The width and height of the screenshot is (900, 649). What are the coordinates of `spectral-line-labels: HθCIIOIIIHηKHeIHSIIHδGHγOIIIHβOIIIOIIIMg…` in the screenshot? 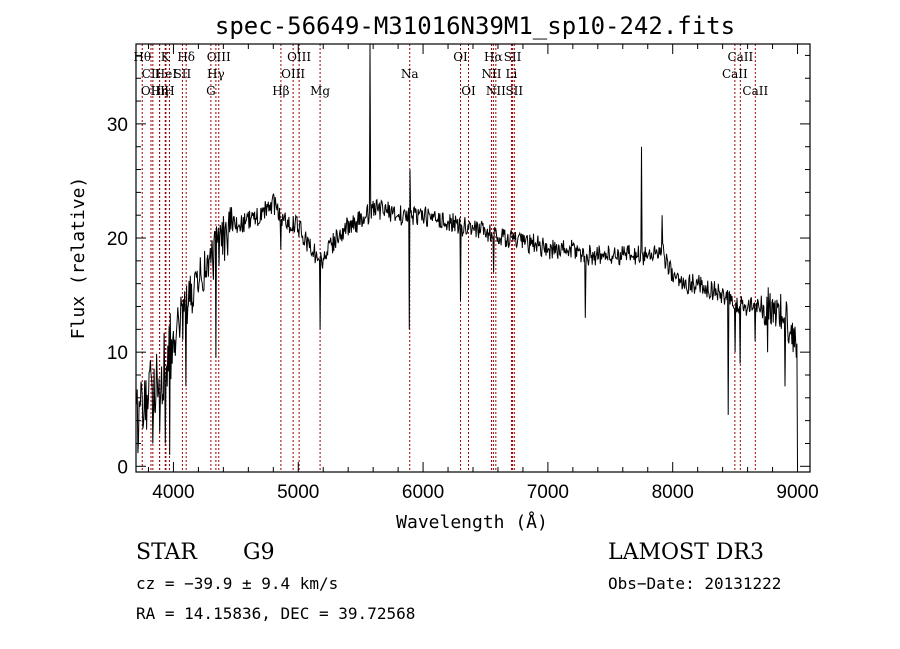 It's located at (450, 74).